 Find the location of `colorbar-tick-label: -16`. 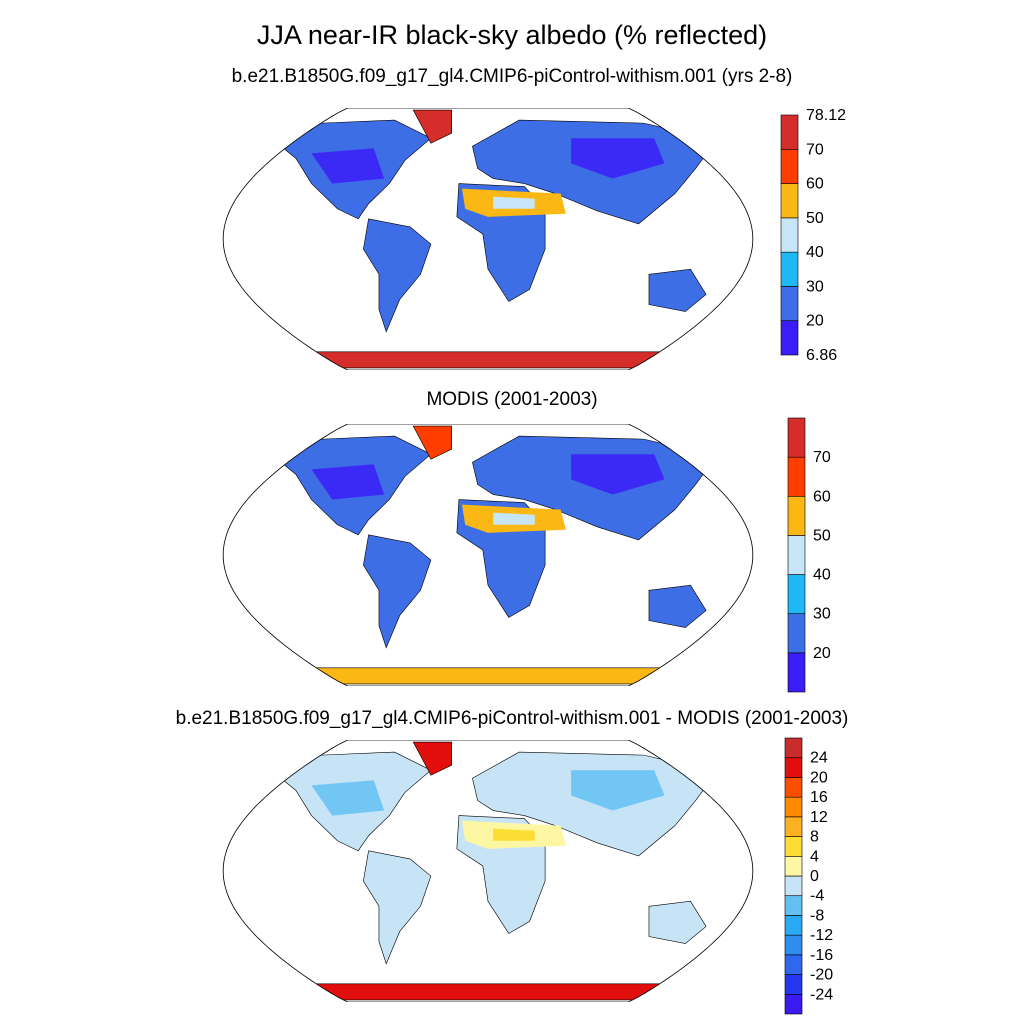

colorbar-tick-label: -16 is located at coordinates (821, 955).